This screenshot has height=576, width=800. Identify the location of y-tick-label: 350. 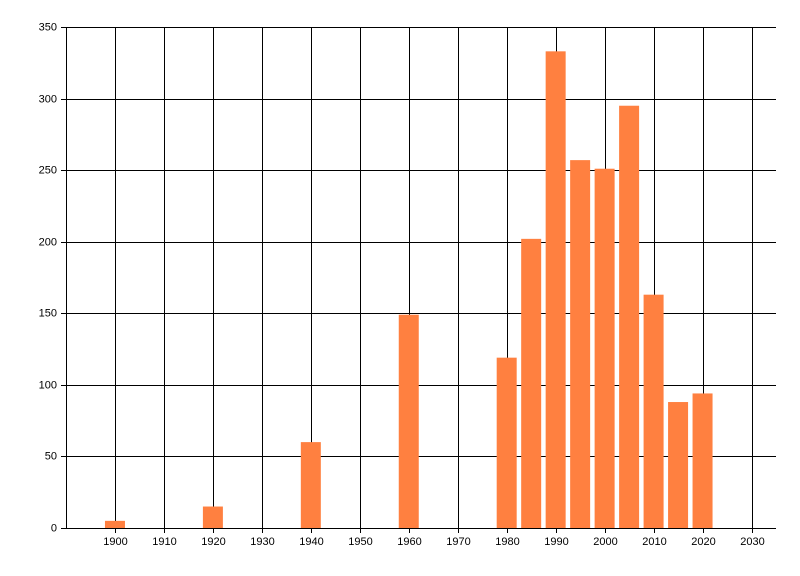
(48, 27).